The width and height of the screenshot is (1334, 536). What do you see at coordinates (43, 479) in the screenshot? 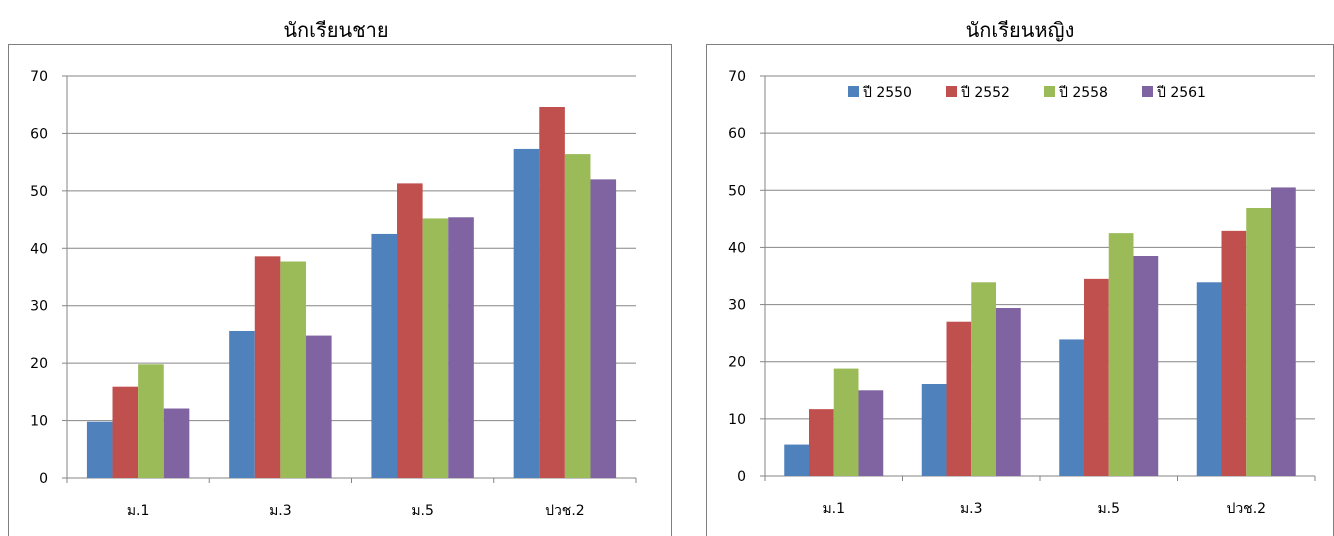
I see `male-y-tick-label: 0` at bounding box center [43, 479].